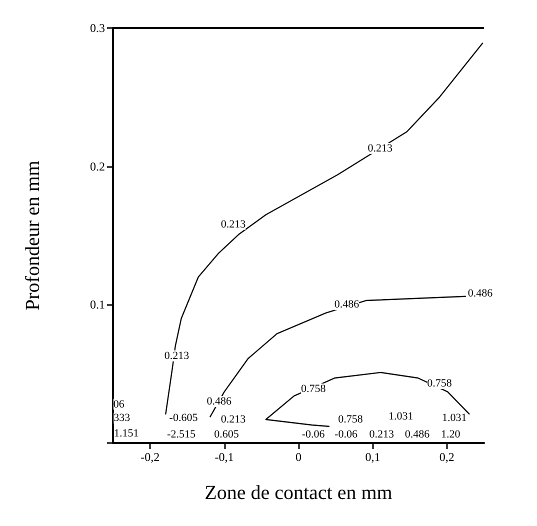  Describe the element at coordinates (224, 457) in the screenshot. I see `x-tick-label: -0,1` at that location.